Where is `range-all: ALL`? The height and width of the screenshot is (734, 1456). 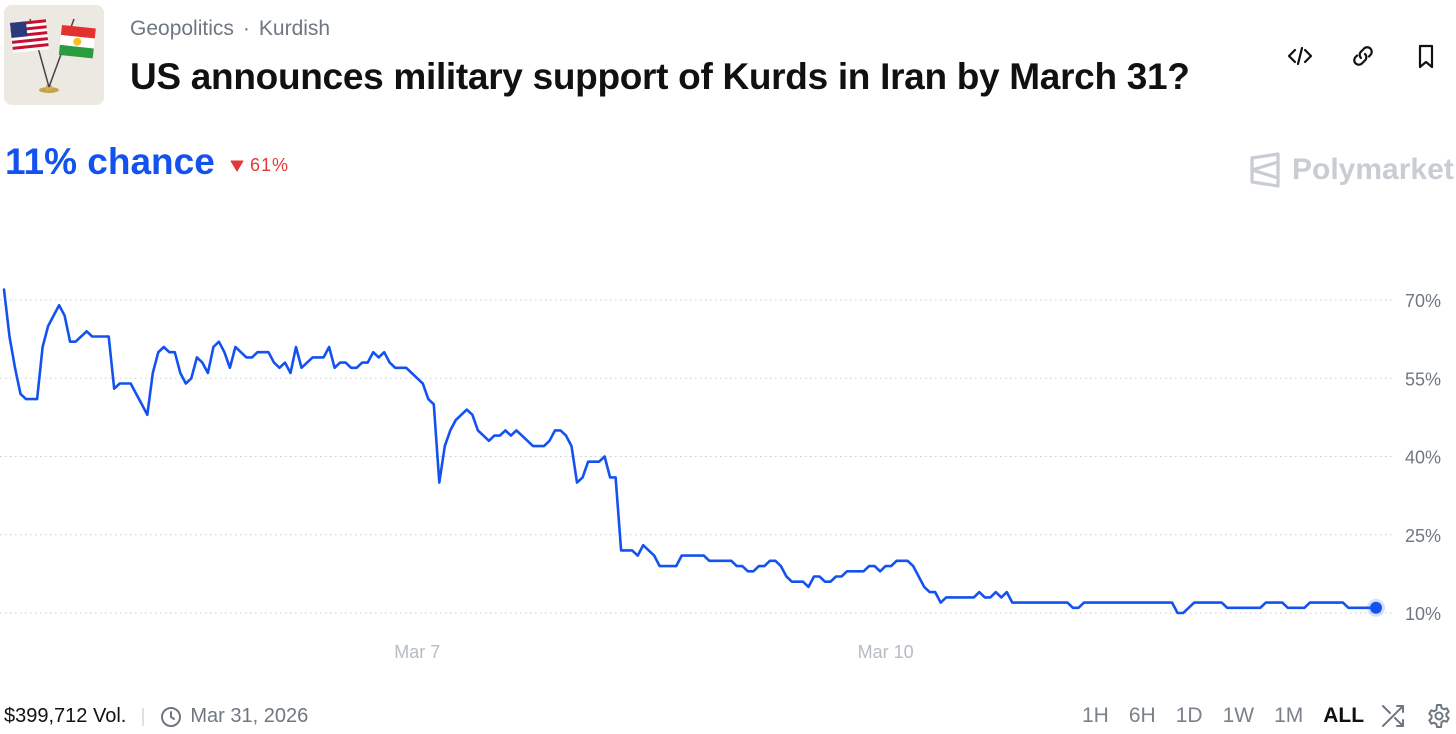 range-all: ALL is located at coordinates (1344, 715).